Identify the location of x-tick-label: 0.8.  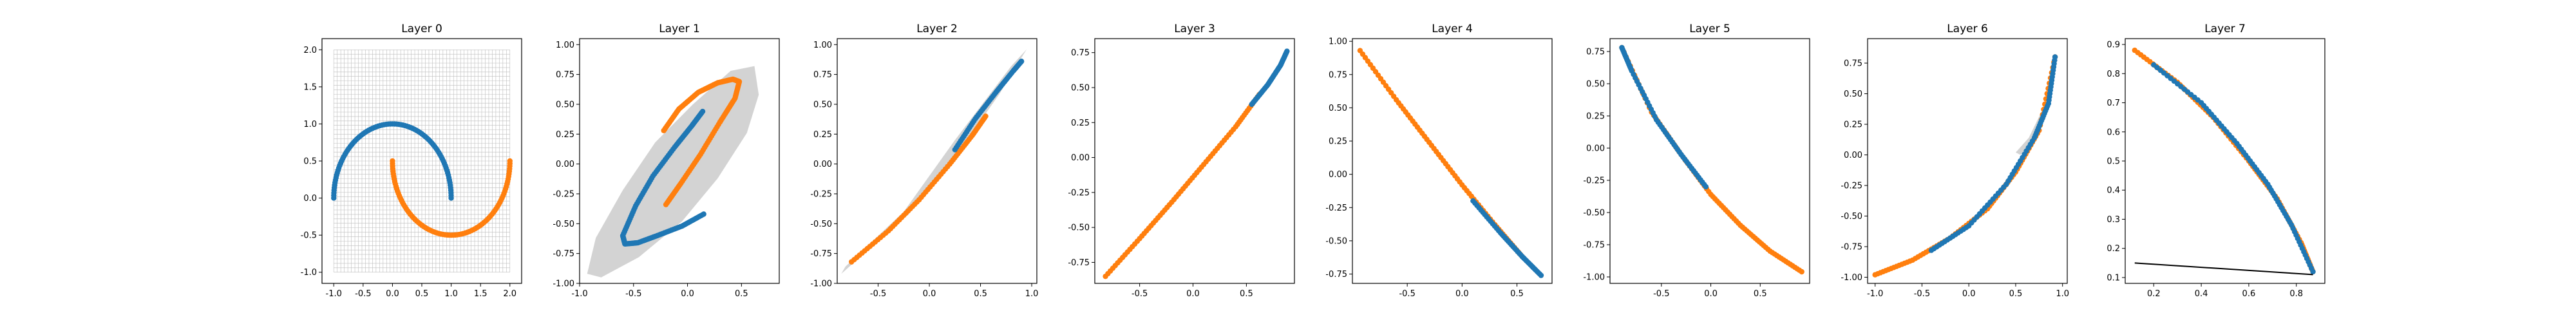
(2296, 294).